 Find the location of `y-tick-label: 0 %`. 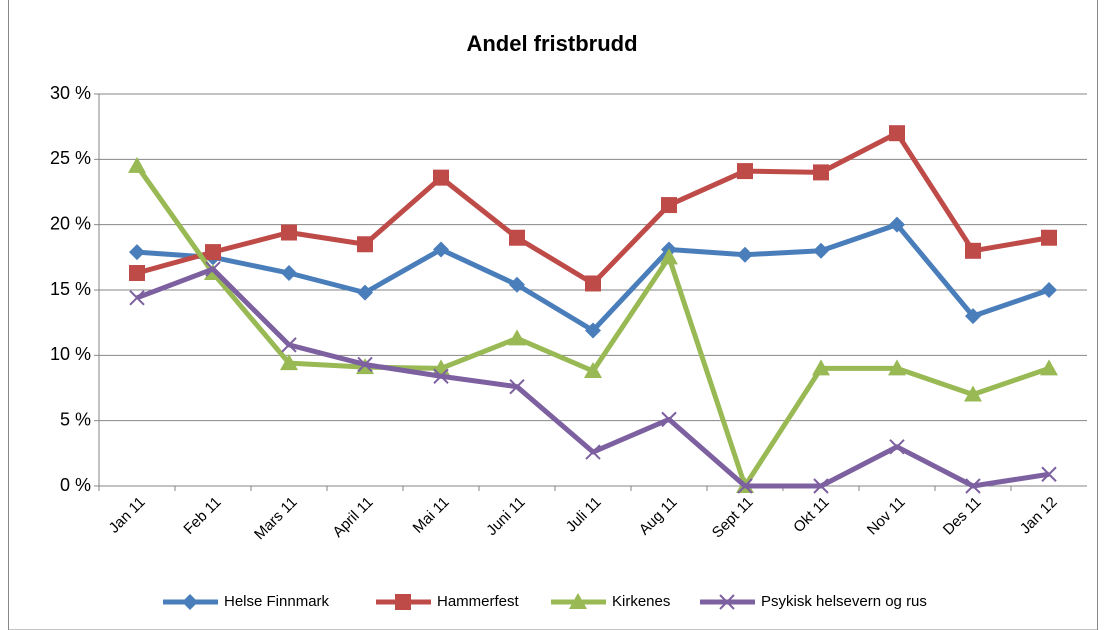

y-tick-label: 0 % is located at coordinates (75, 485).